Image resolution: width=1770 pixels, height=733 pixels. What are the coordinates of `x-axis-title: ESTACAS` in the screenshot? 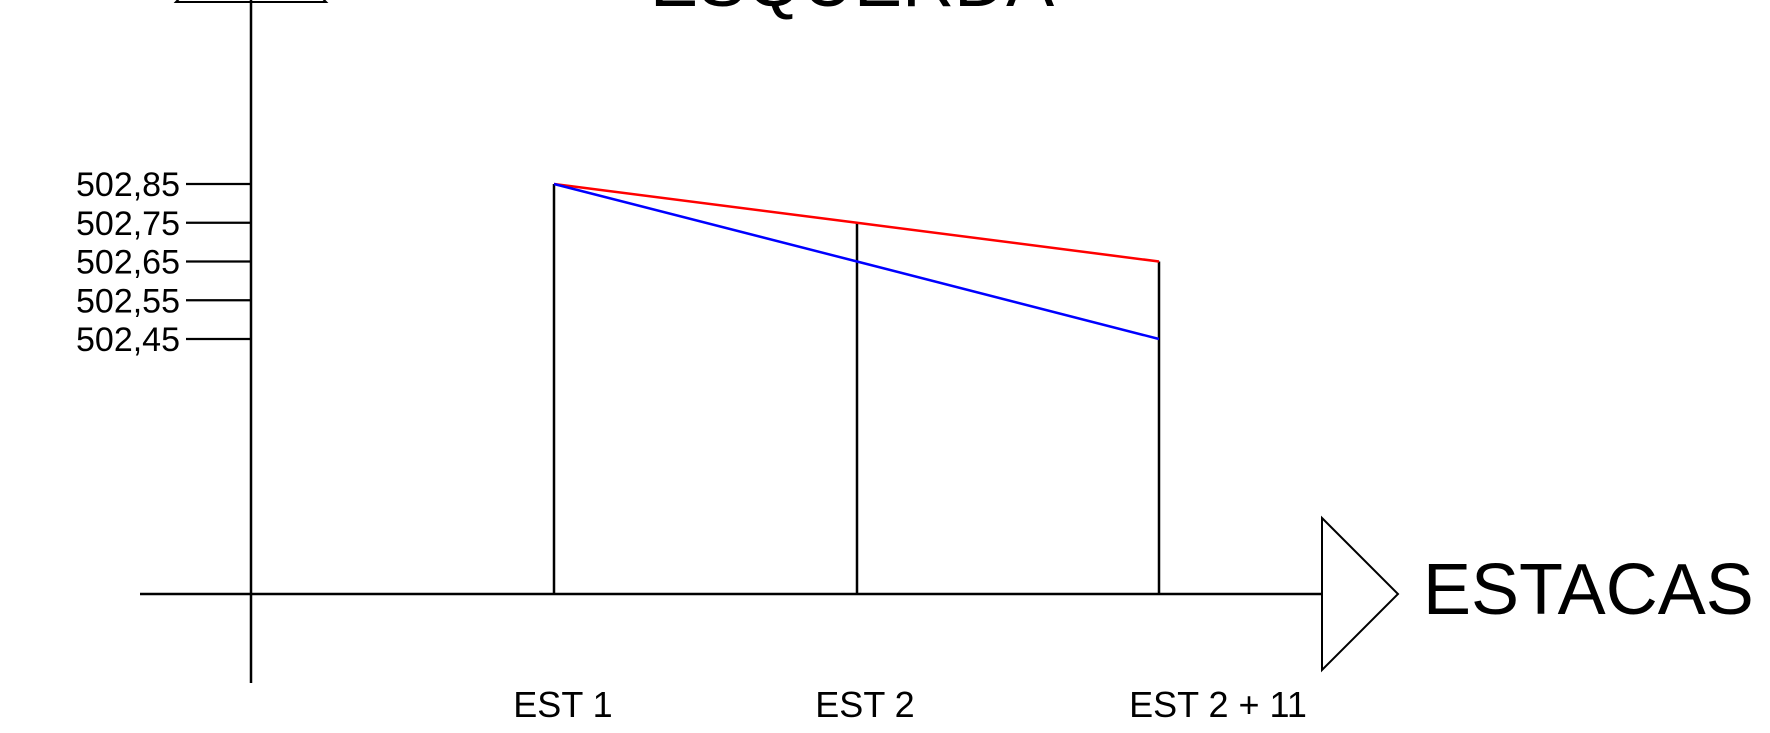 It's located at (1588, 590).